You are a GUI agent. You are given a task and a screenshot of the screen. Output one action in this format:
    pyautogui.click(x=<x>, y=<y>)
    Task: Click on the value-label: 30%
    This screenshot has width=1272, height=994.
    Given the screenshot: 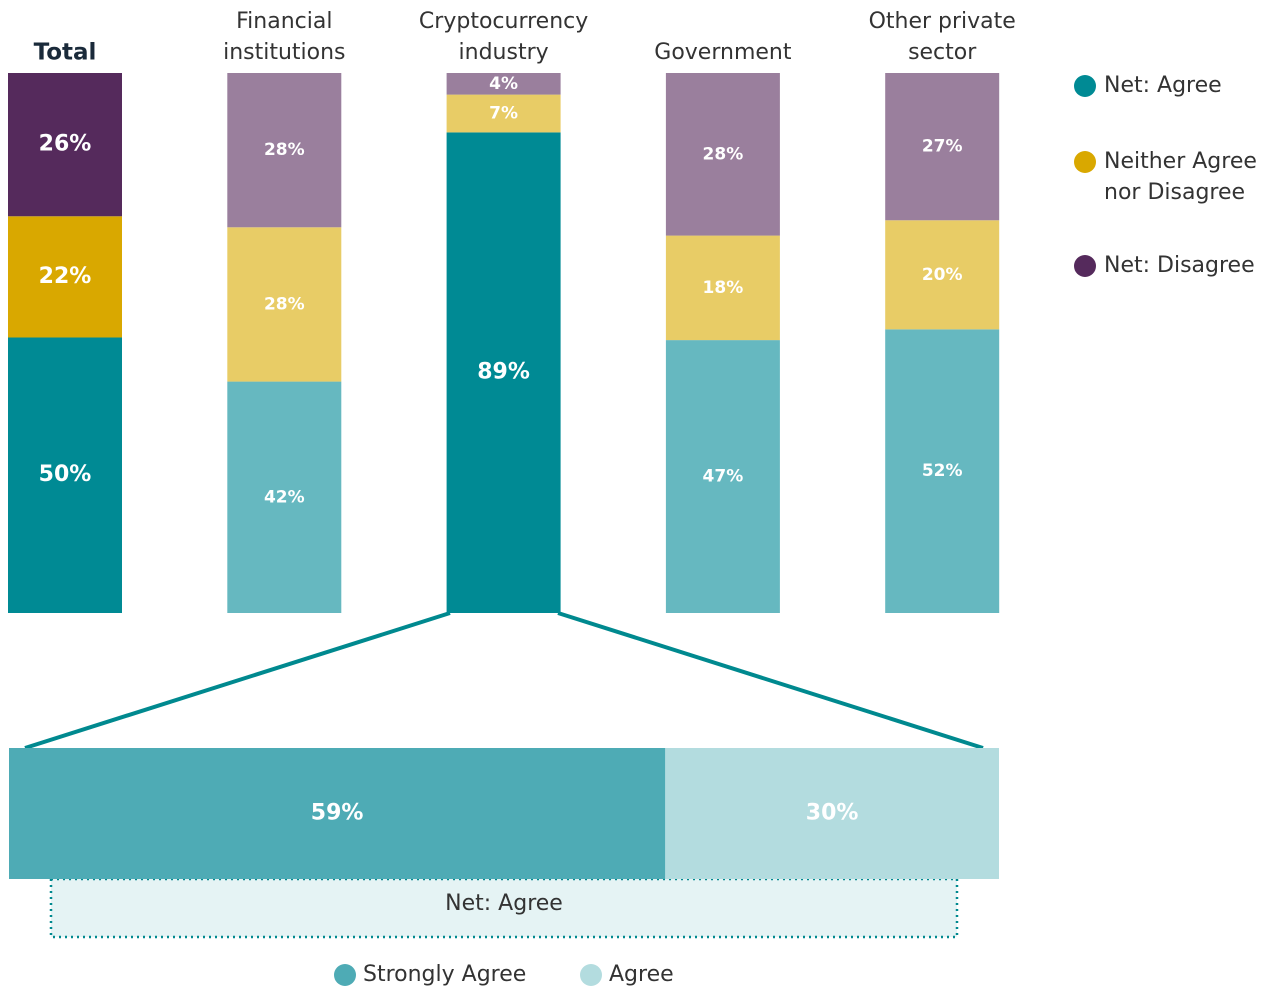 What is the action you would take?
    pyautogui.click(x=832, y=813)
    